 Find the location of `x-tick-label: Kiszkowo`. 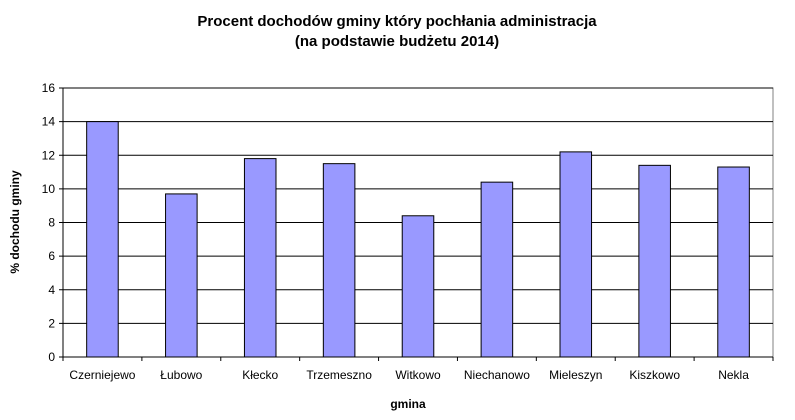

x-tick-label: Kiszkowo is located at coordinates (654, 375).